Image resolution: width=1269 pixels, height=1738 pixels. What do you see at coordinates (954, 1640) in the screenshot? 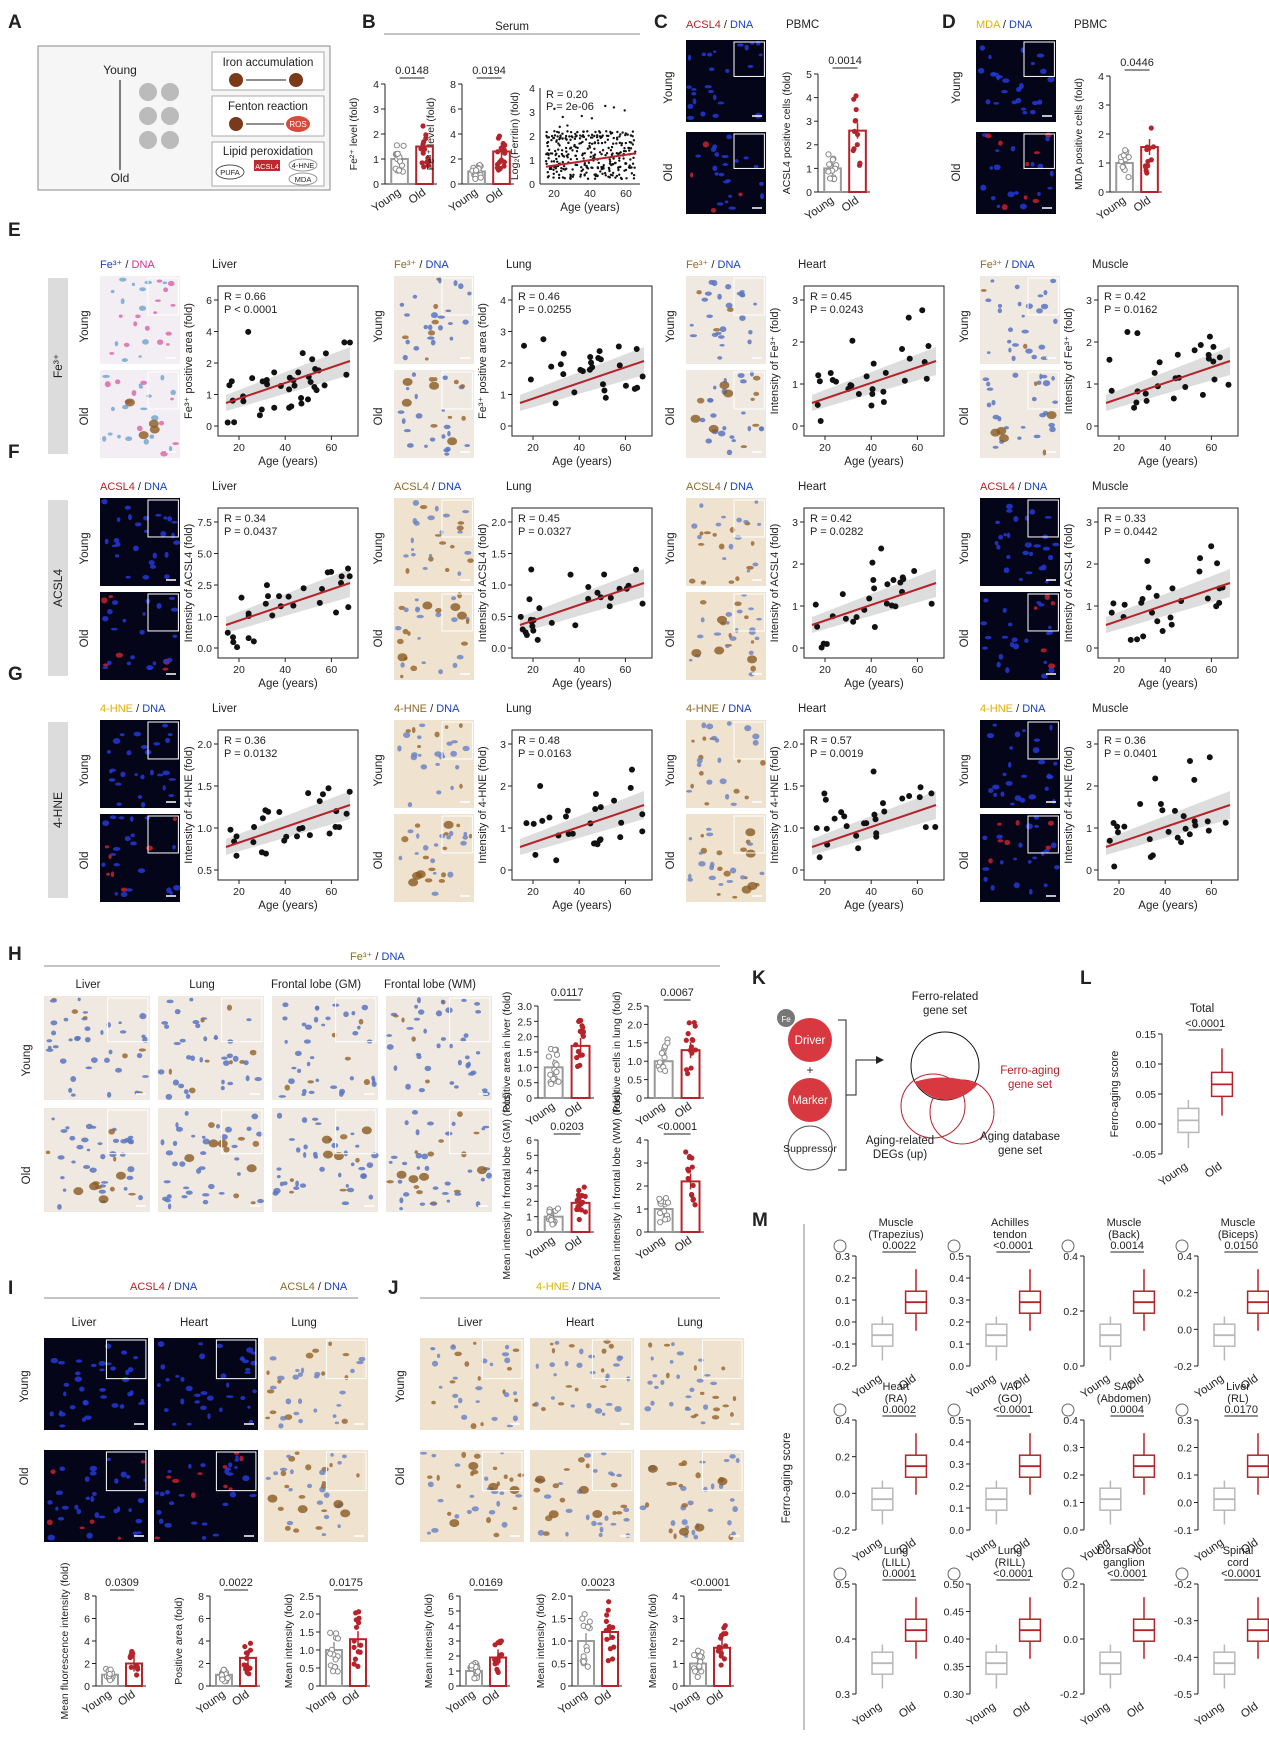
I see `tick-label: 0.40` at bounding box center [954, 1640].